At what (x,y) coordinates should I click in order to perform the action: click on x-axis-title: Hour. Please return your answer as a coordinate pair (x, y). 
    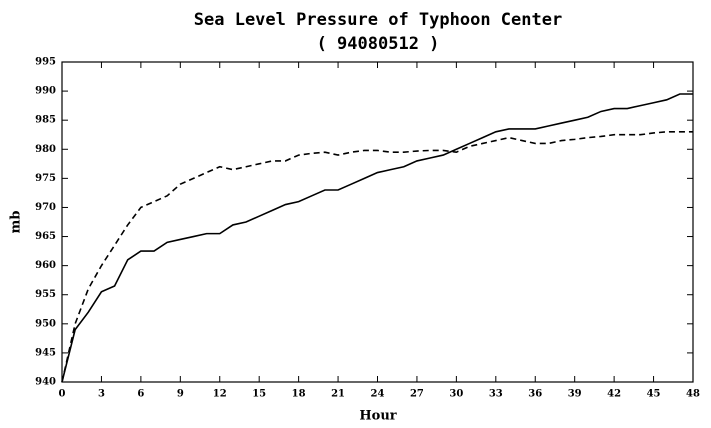
    Looking at the image, I should click on (377, 416).